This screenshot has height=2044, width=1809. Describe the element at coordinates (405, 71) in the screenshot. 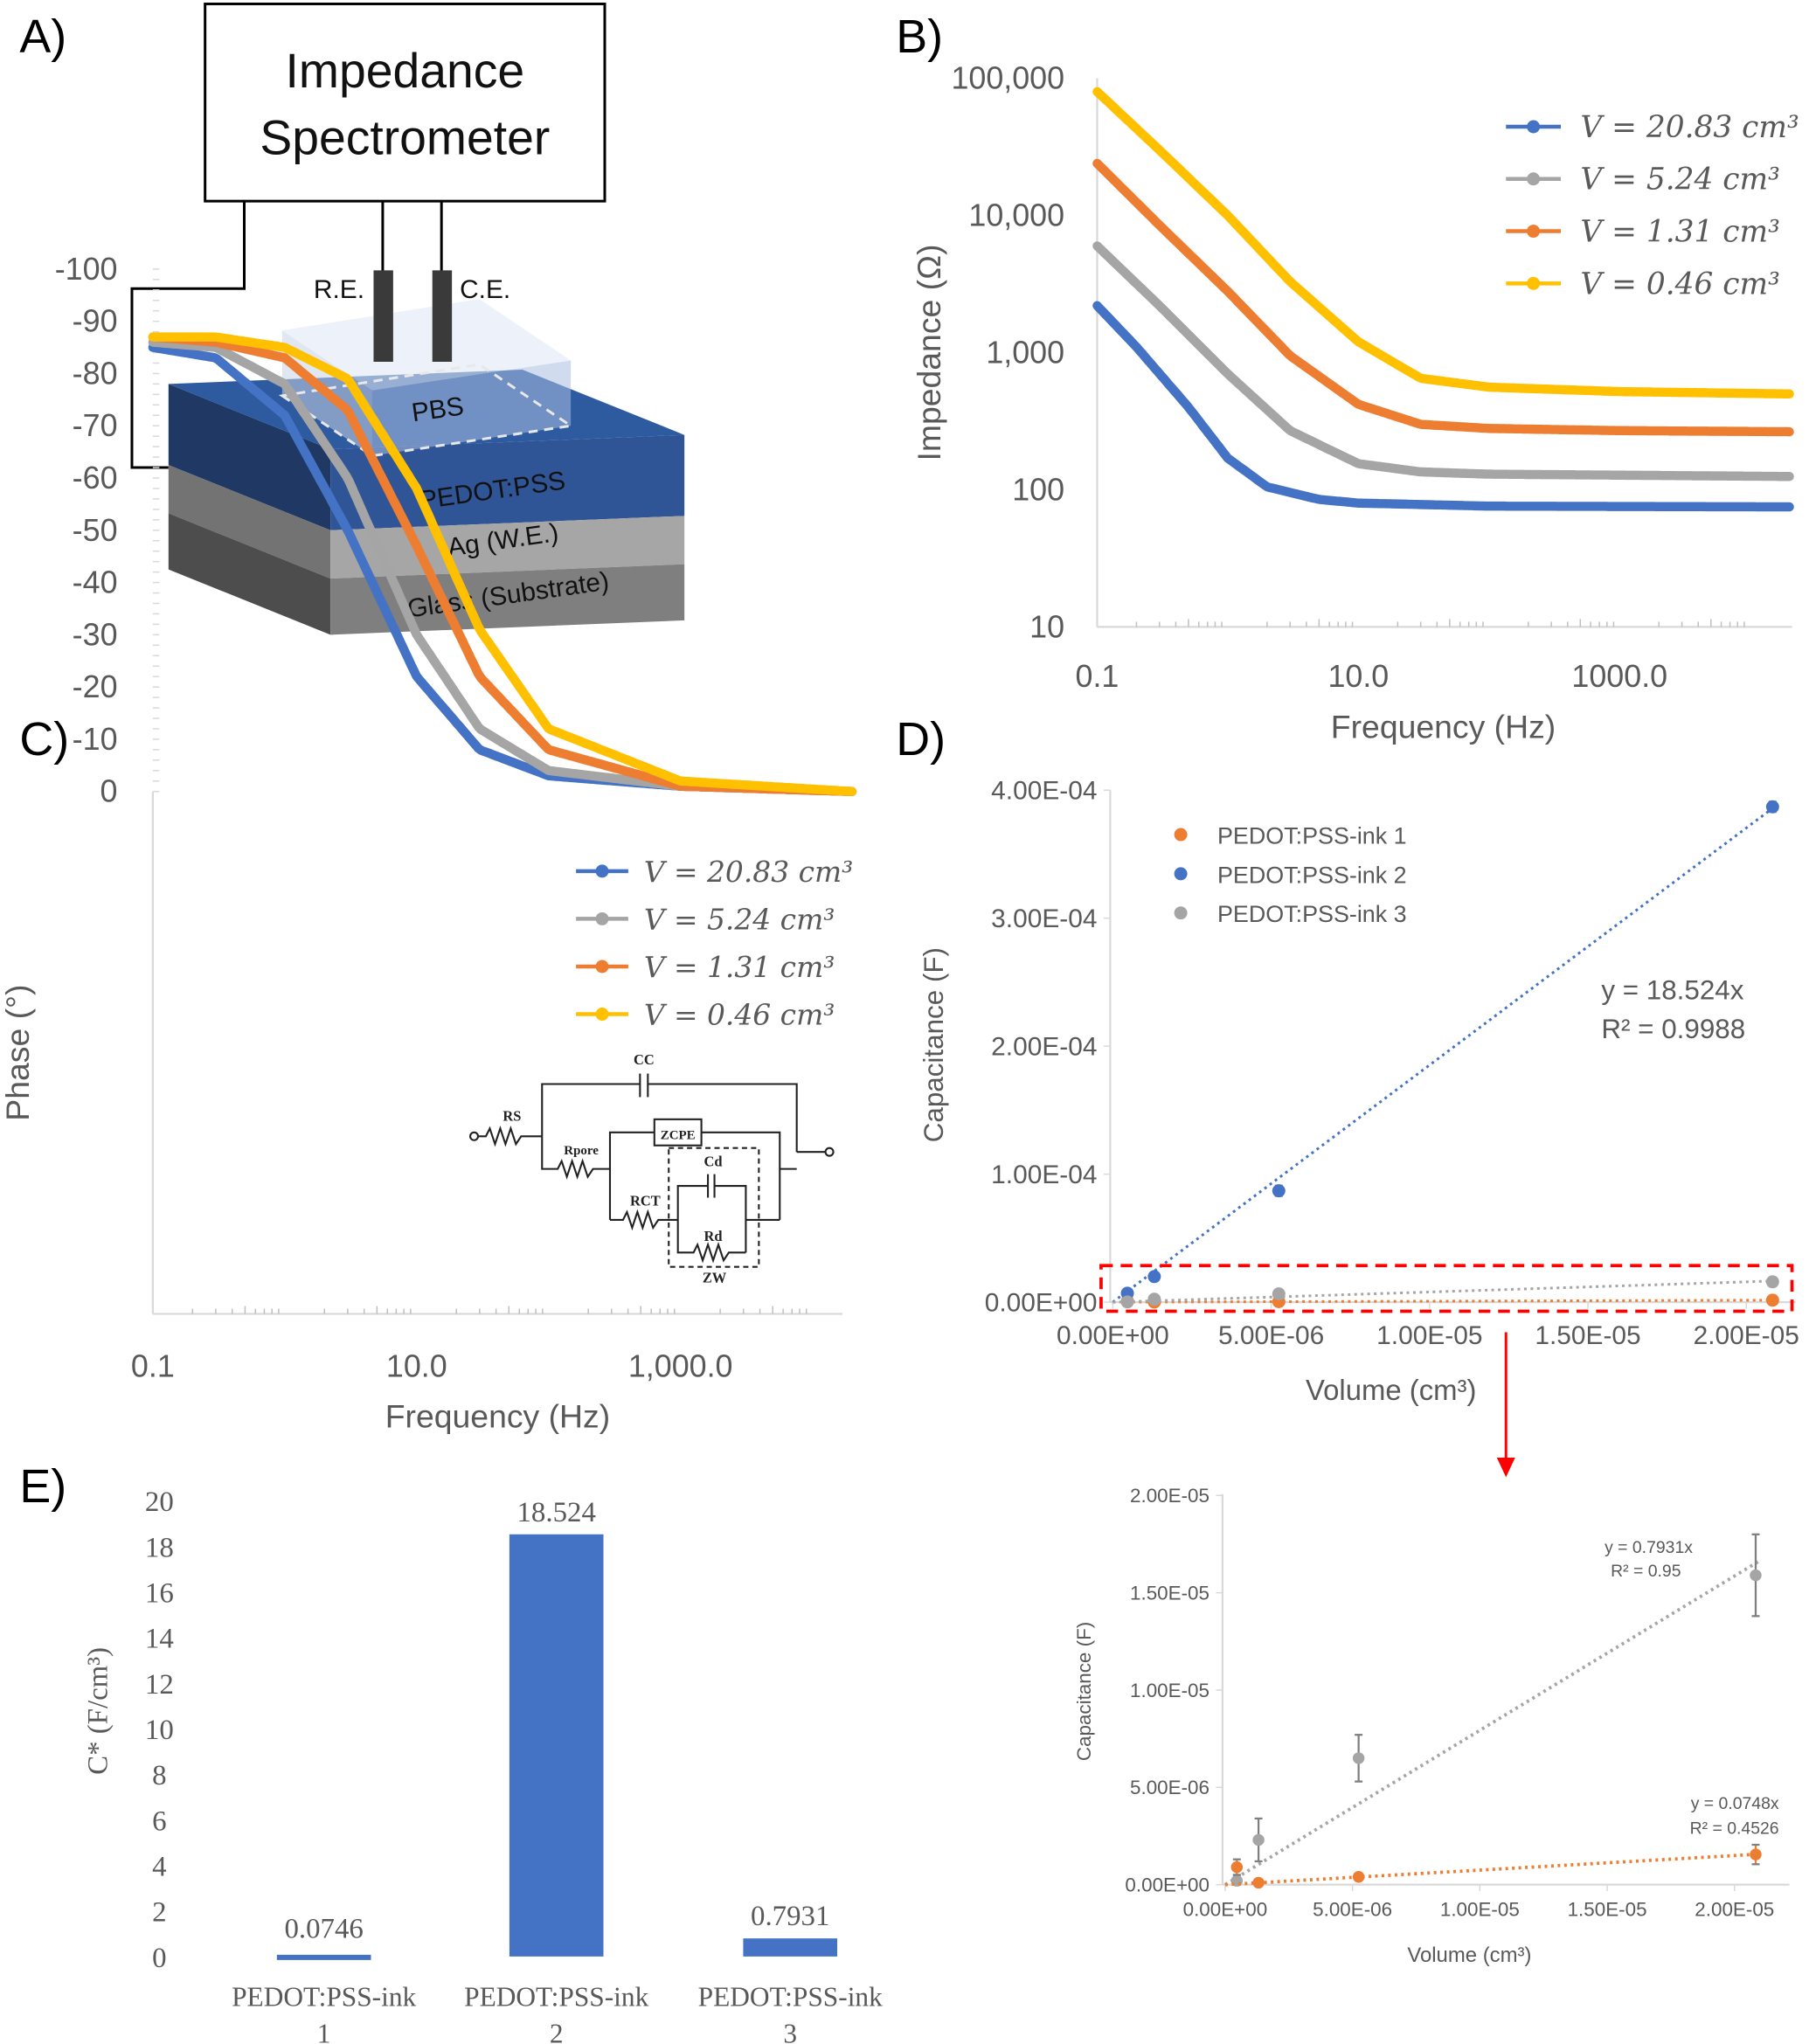

I see `instrument-label-line1: Impedance` at that location.